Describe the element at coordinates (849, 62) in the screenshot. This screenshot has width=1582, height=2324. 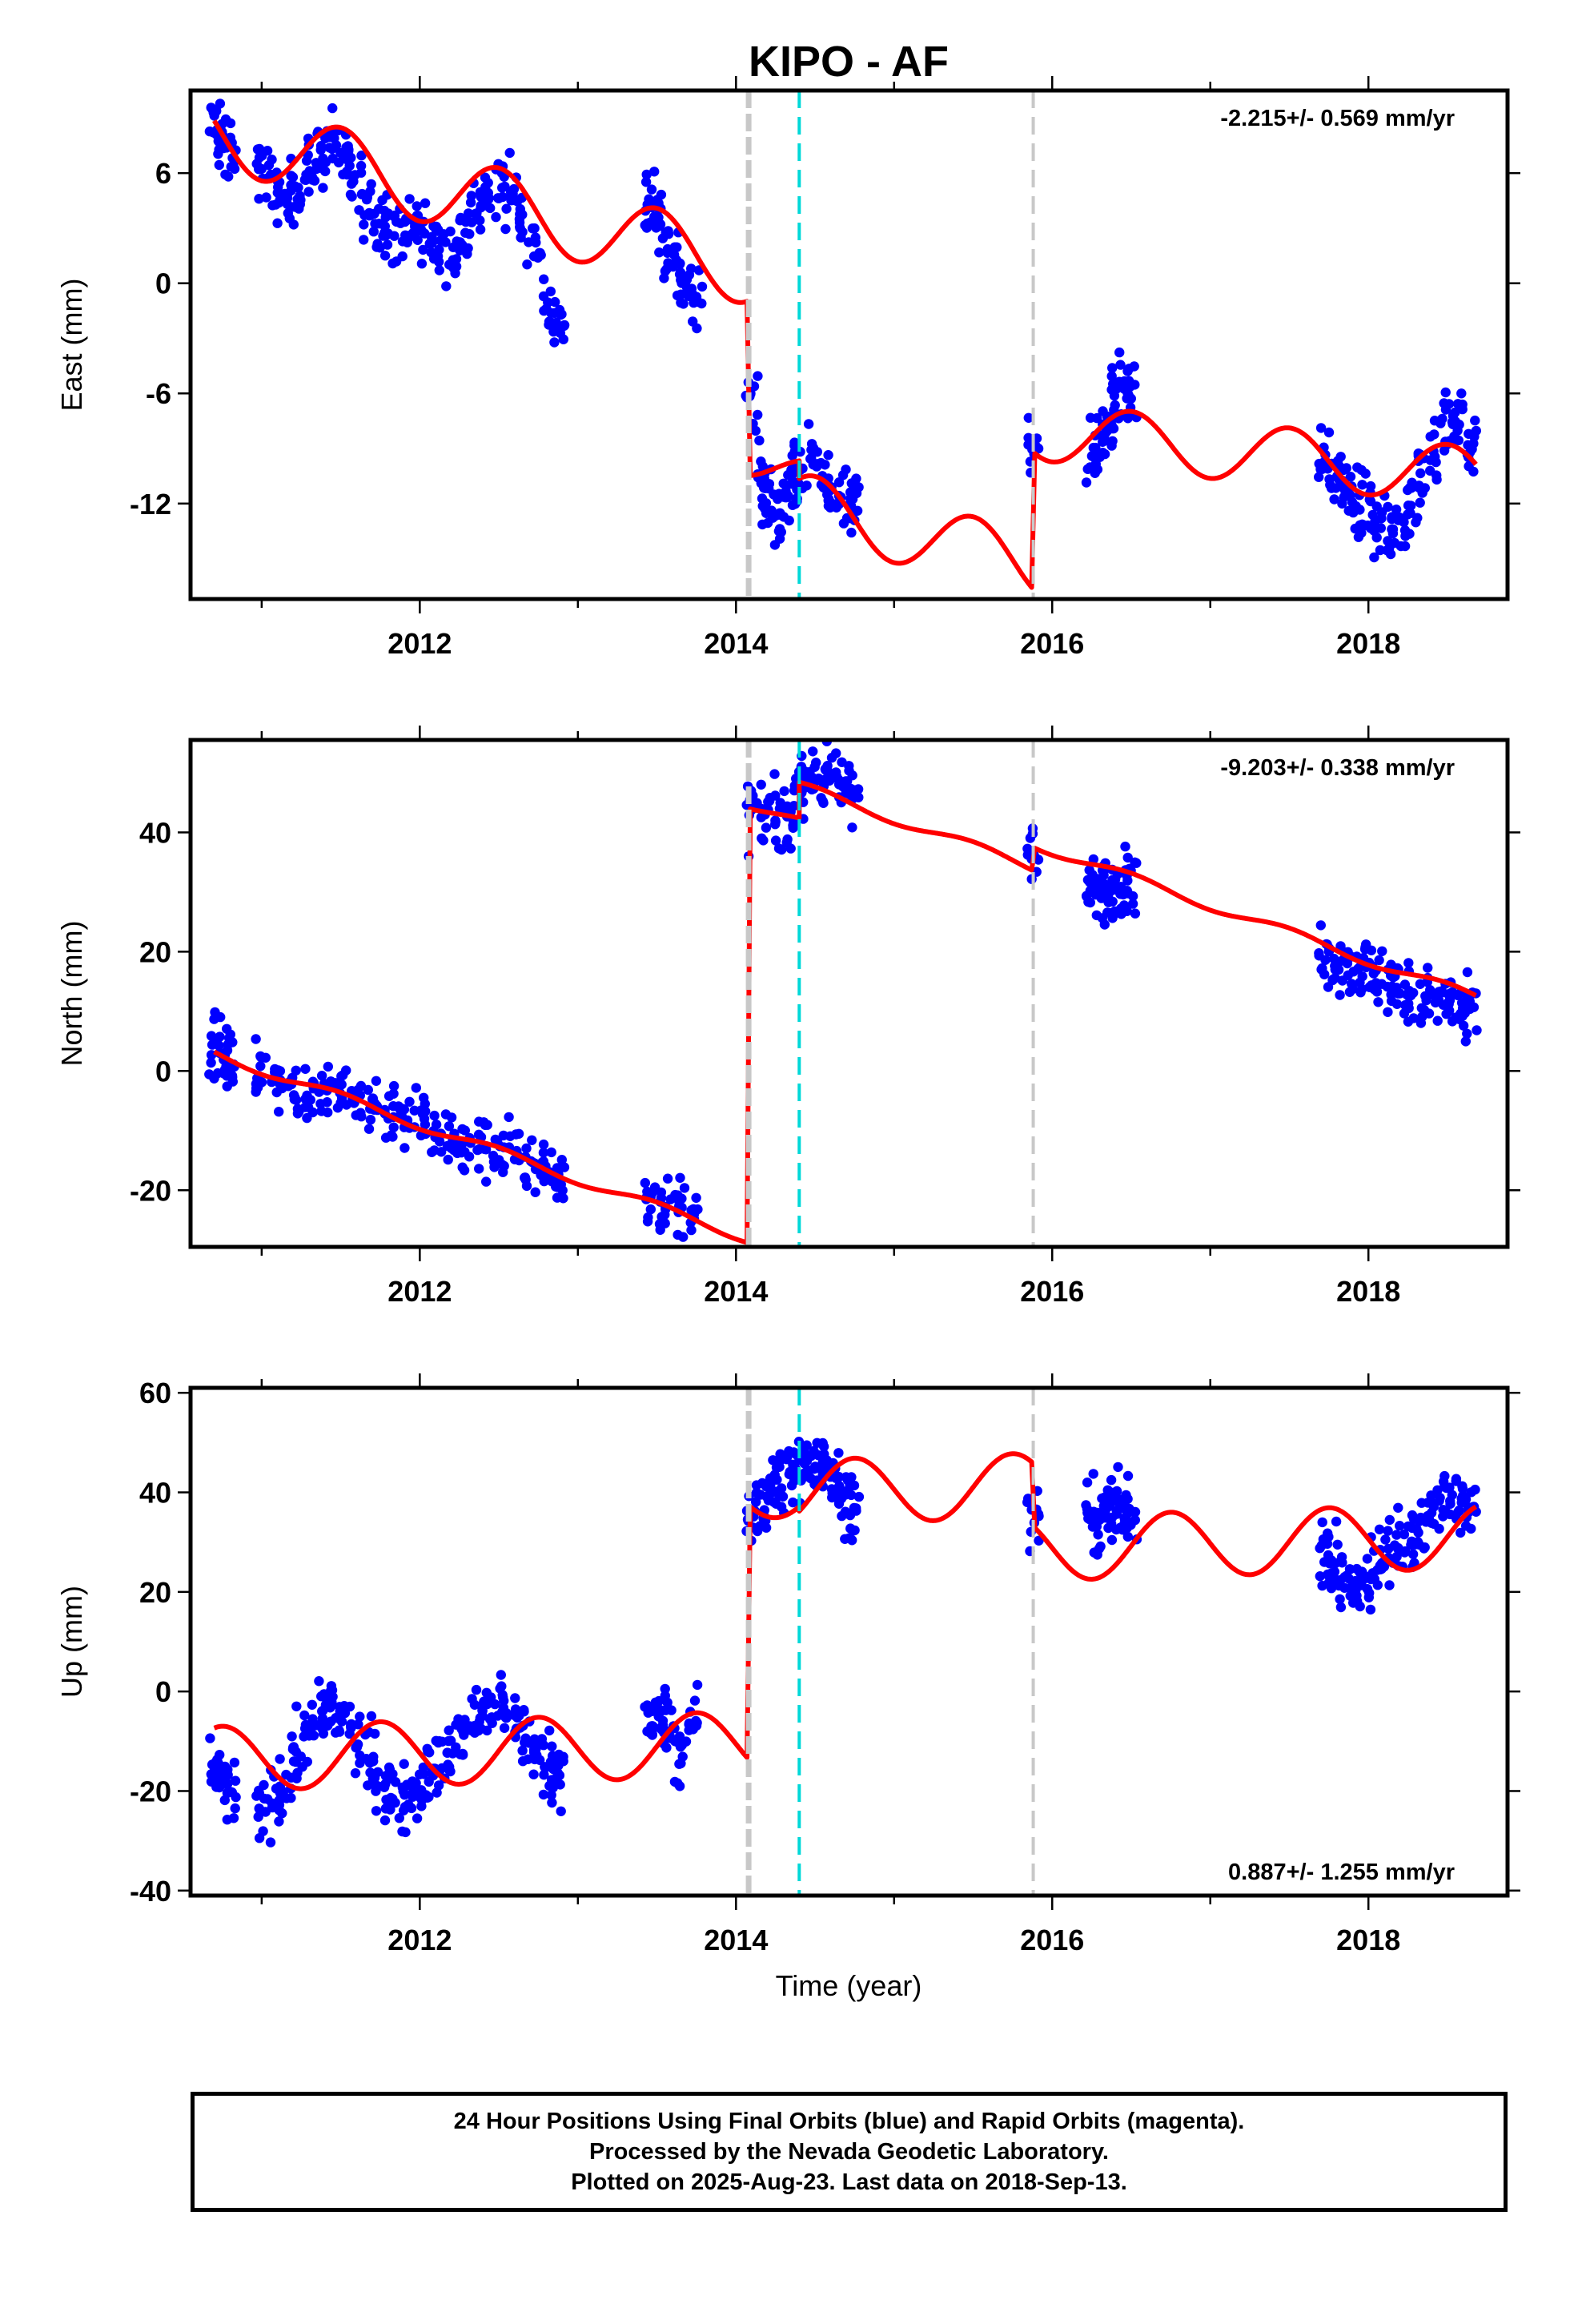
I see `figure-title: KIPO - AF` at that location.